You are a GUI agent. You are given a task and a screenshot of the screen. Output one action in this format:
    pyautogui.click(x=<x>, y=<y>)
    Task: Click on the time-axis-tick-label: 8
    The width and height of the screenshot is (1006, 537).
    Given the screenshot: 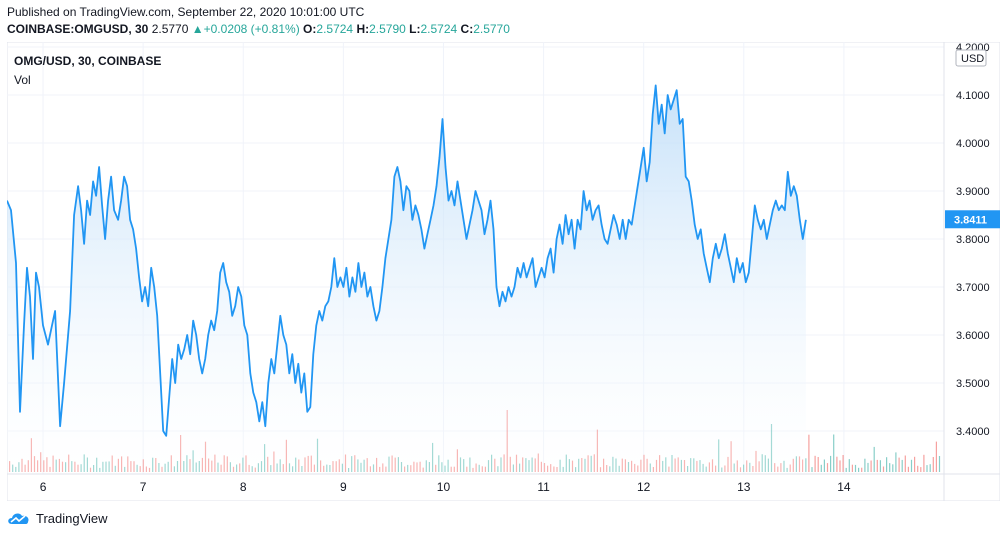 What is the action you would take?
    pyautogui.click(x=243, y=487)
    